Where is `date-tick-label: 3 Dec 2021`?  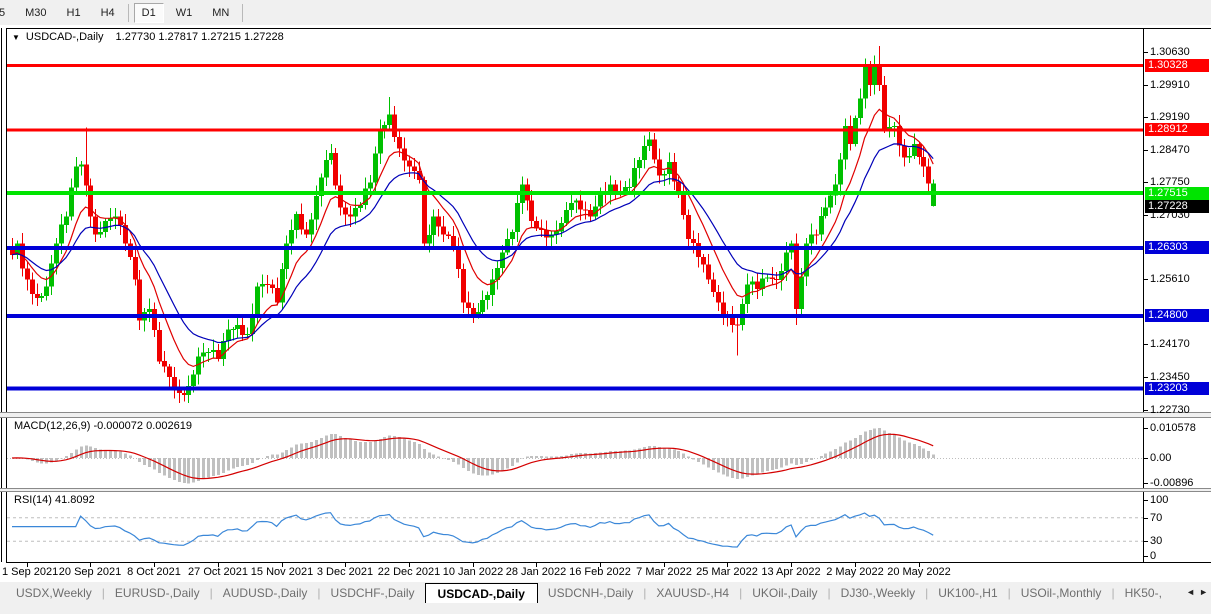 date-tick-label: 3 Dec 2021 is located at coordinates (345, 572).